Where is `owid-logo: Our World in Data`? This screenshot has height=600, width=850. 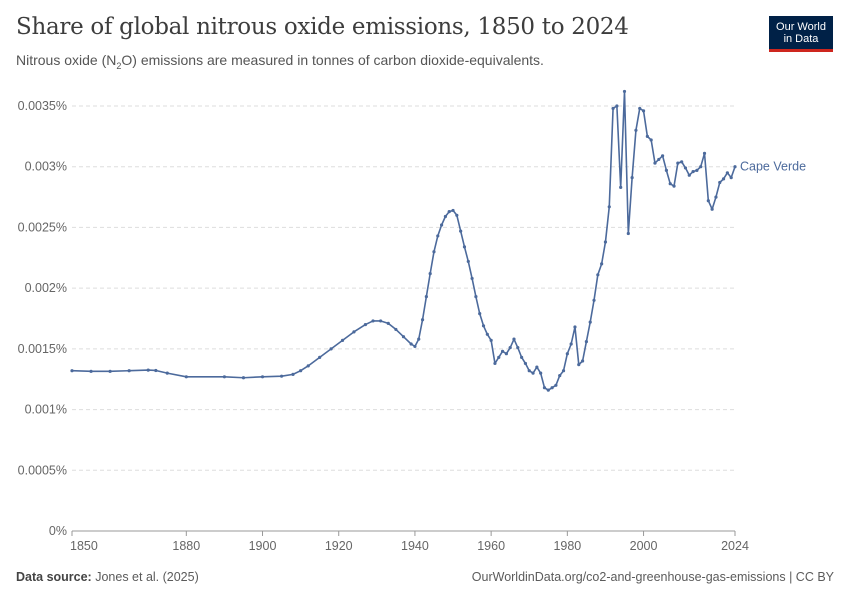 owid-logo: Our World in Data is located at coordinates (801, 34).